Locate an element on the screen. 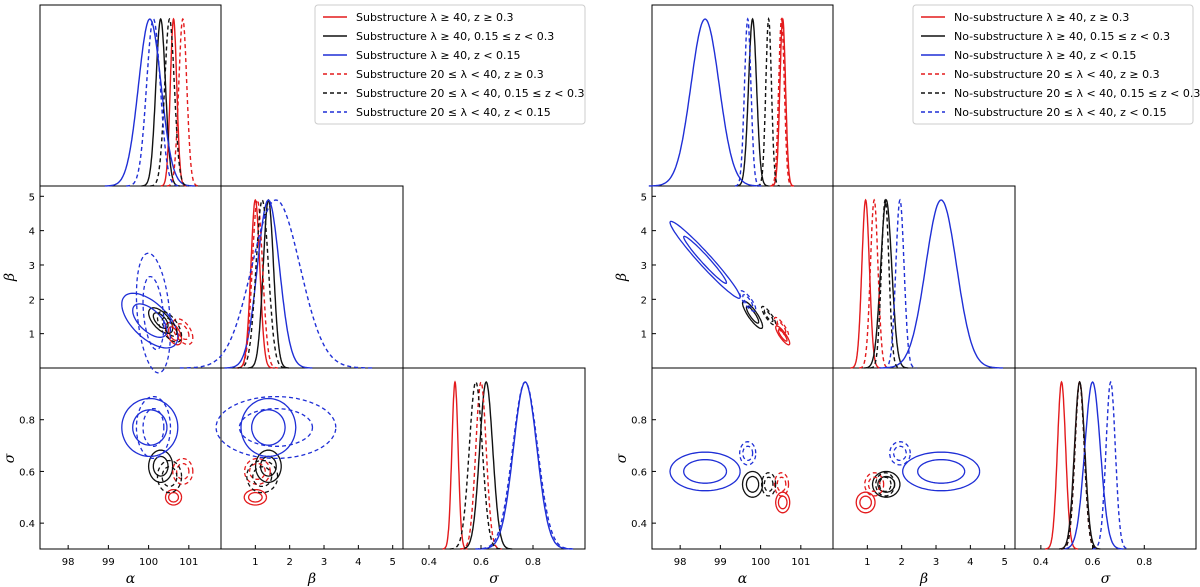 The width and height of the screenshot is (1200, 587). panel-r2-c1 is located at coordinates (924, 458).